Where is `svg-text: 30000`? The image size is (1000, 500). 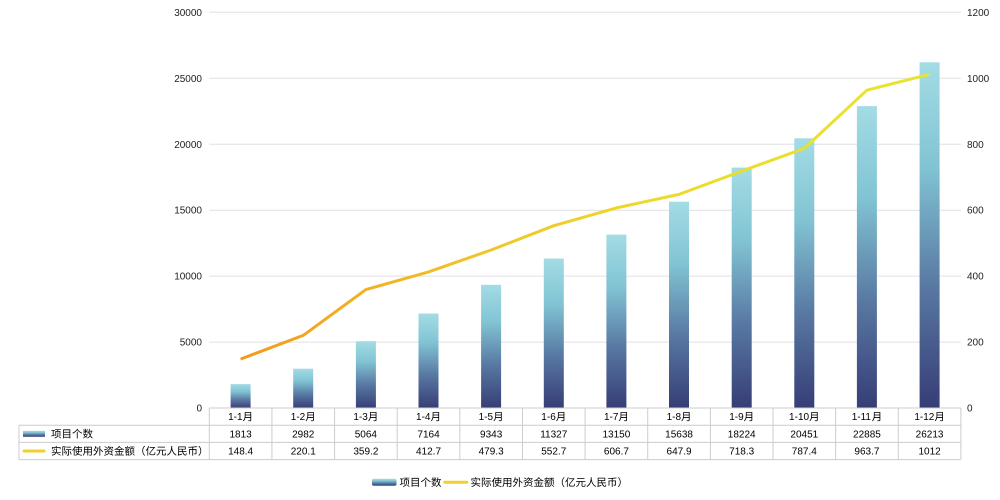
svg-text: 30000 is located at coordinates (188, 13).